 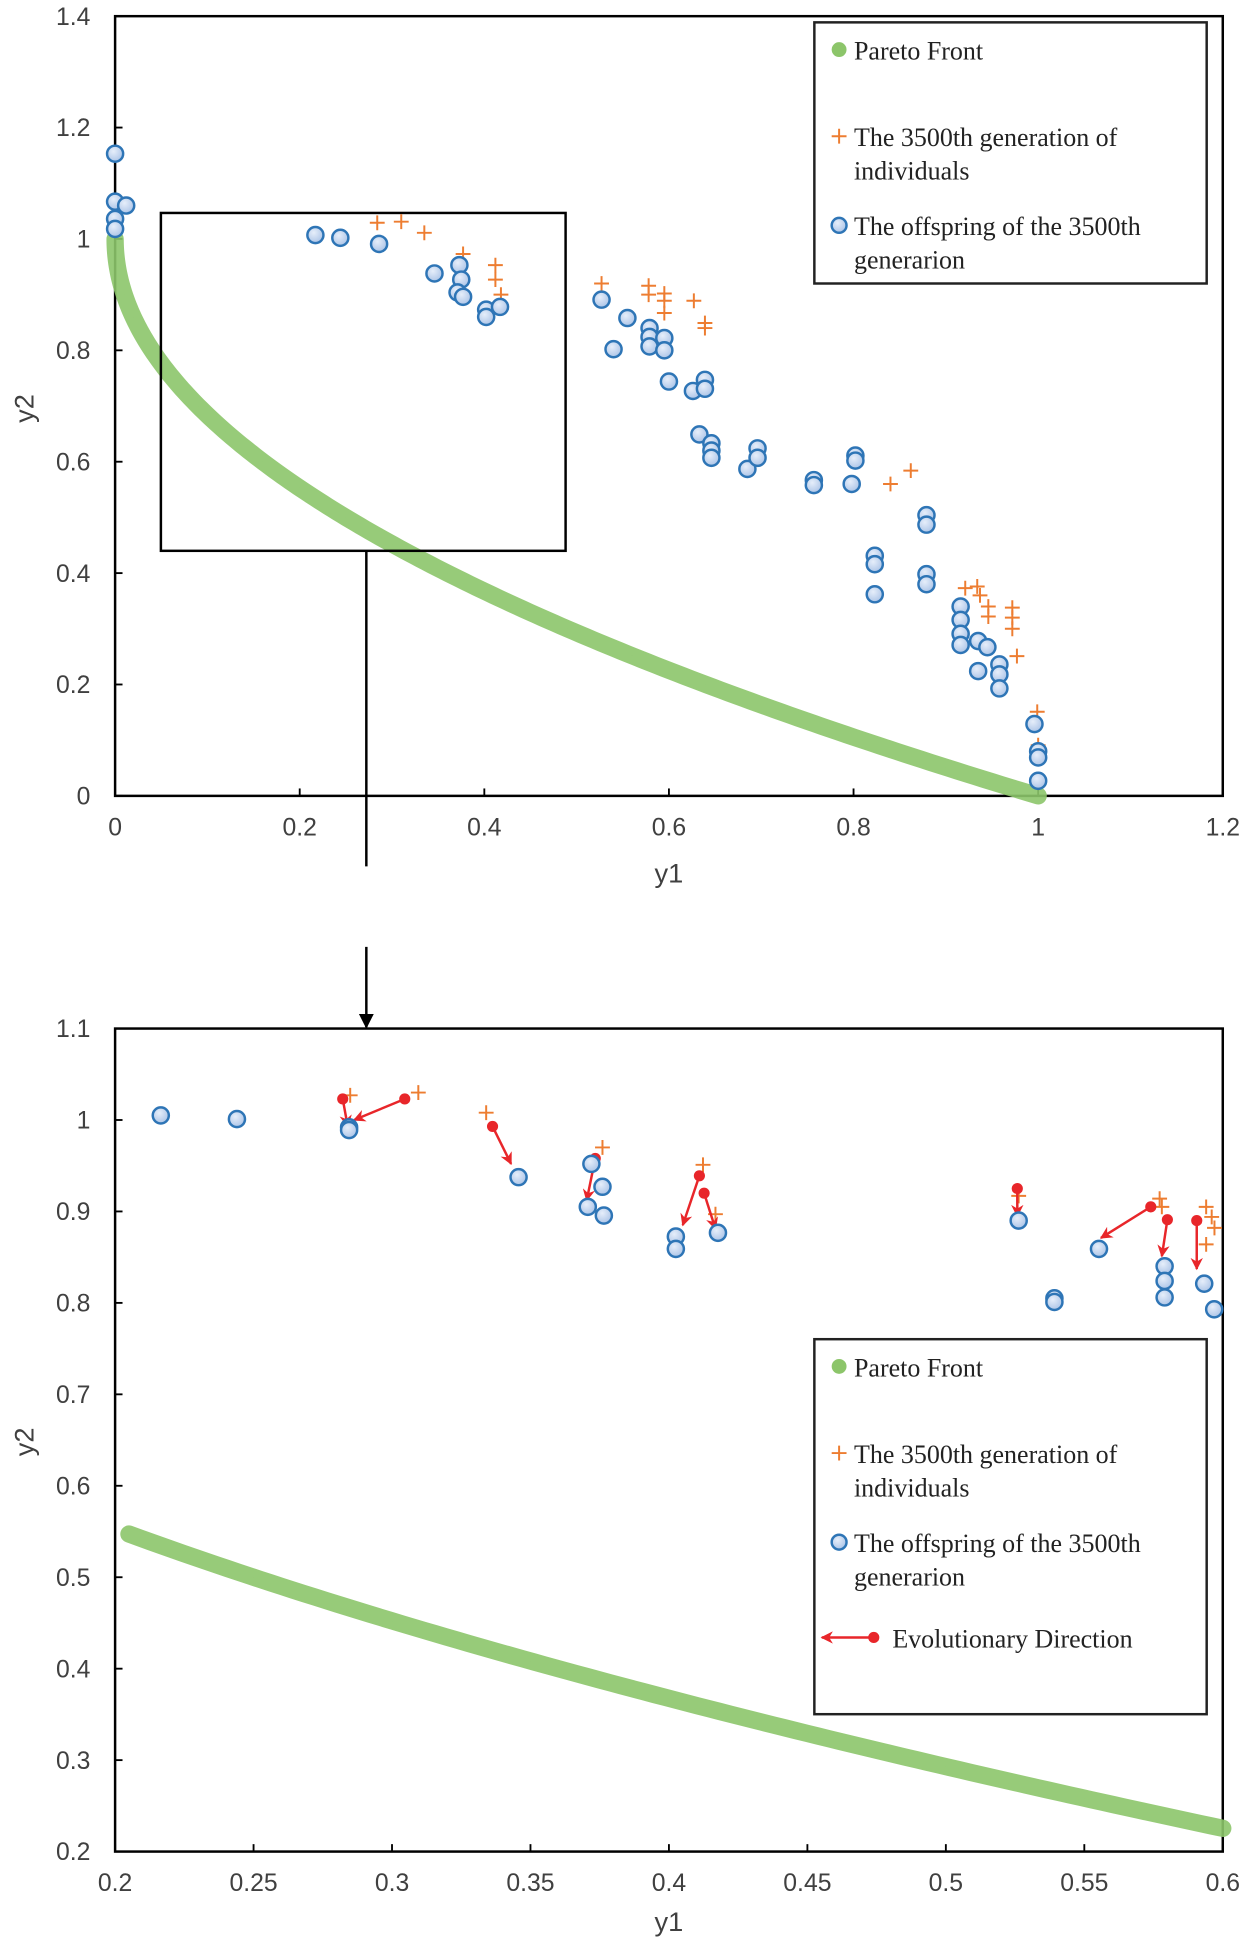 What do you see at coordinates (84, 240) in the screenshot?
I see `y-tick-label: 1` at bounding box center [84, 240].